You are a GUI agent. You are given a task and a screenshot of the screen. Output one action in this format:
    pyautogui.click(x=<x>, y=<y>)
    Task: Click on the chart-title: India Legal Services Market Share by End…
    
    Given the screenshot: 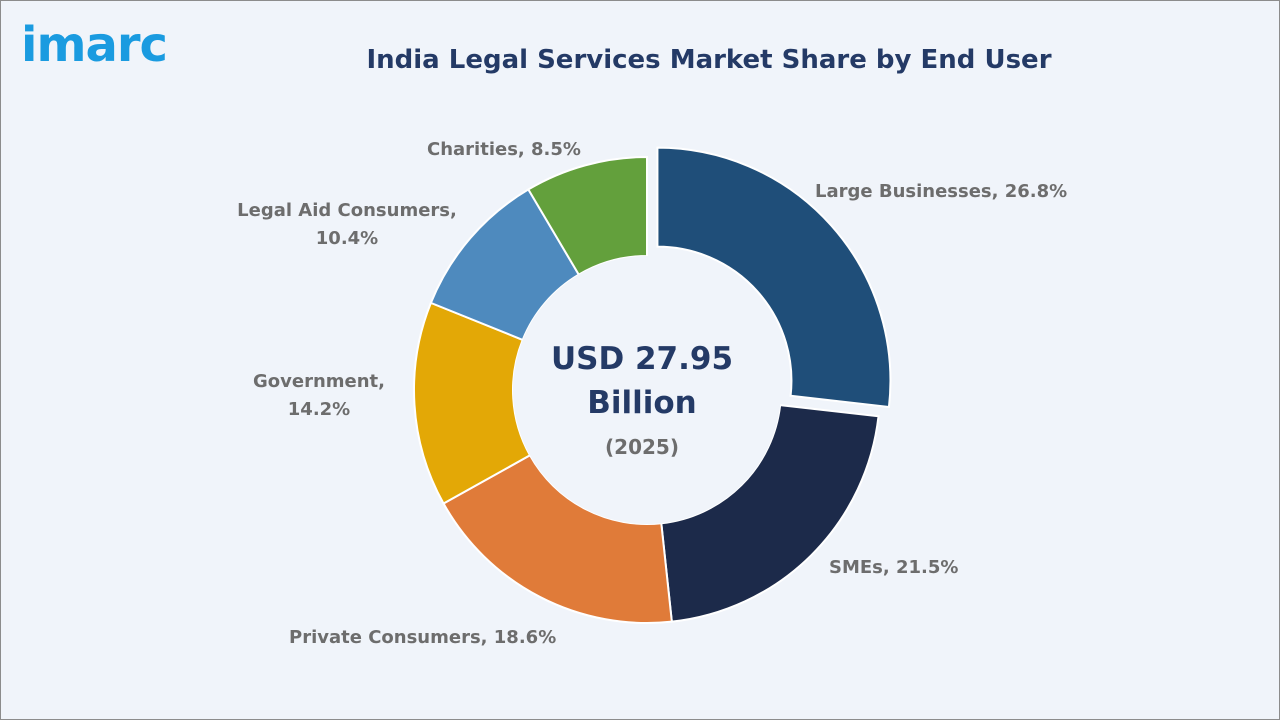 What is the action you would take?
    pyautogui.click(x=709, y=60)
    